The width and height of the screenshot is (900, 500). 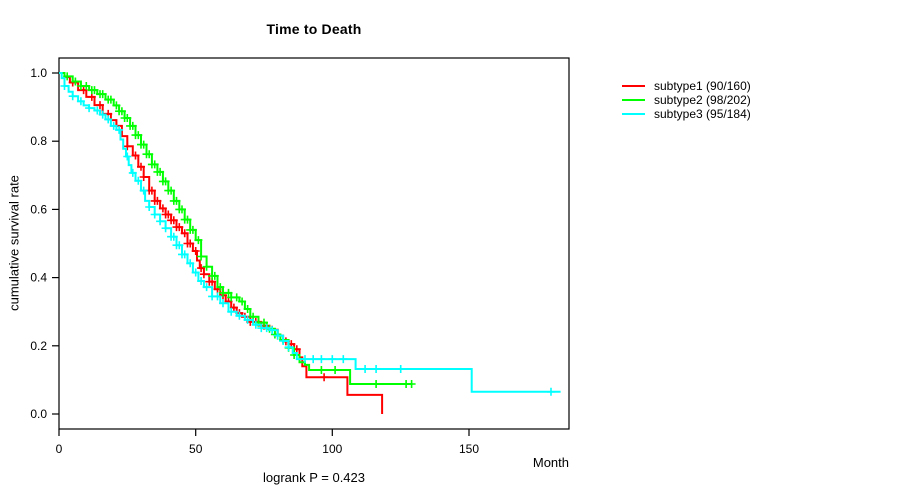 What do you see at coordinates (332, 449) in the screenshot?
I see `svg-text: 100` at bounding box center [332, 449].